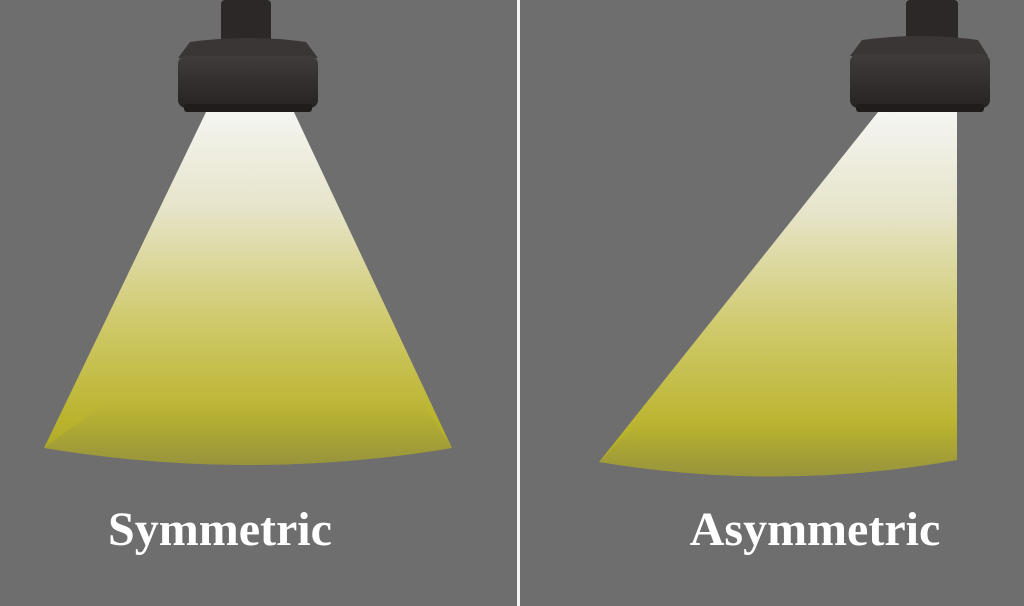  I want to click on asymmetric-label: Asymmetric, so click(815, 529).